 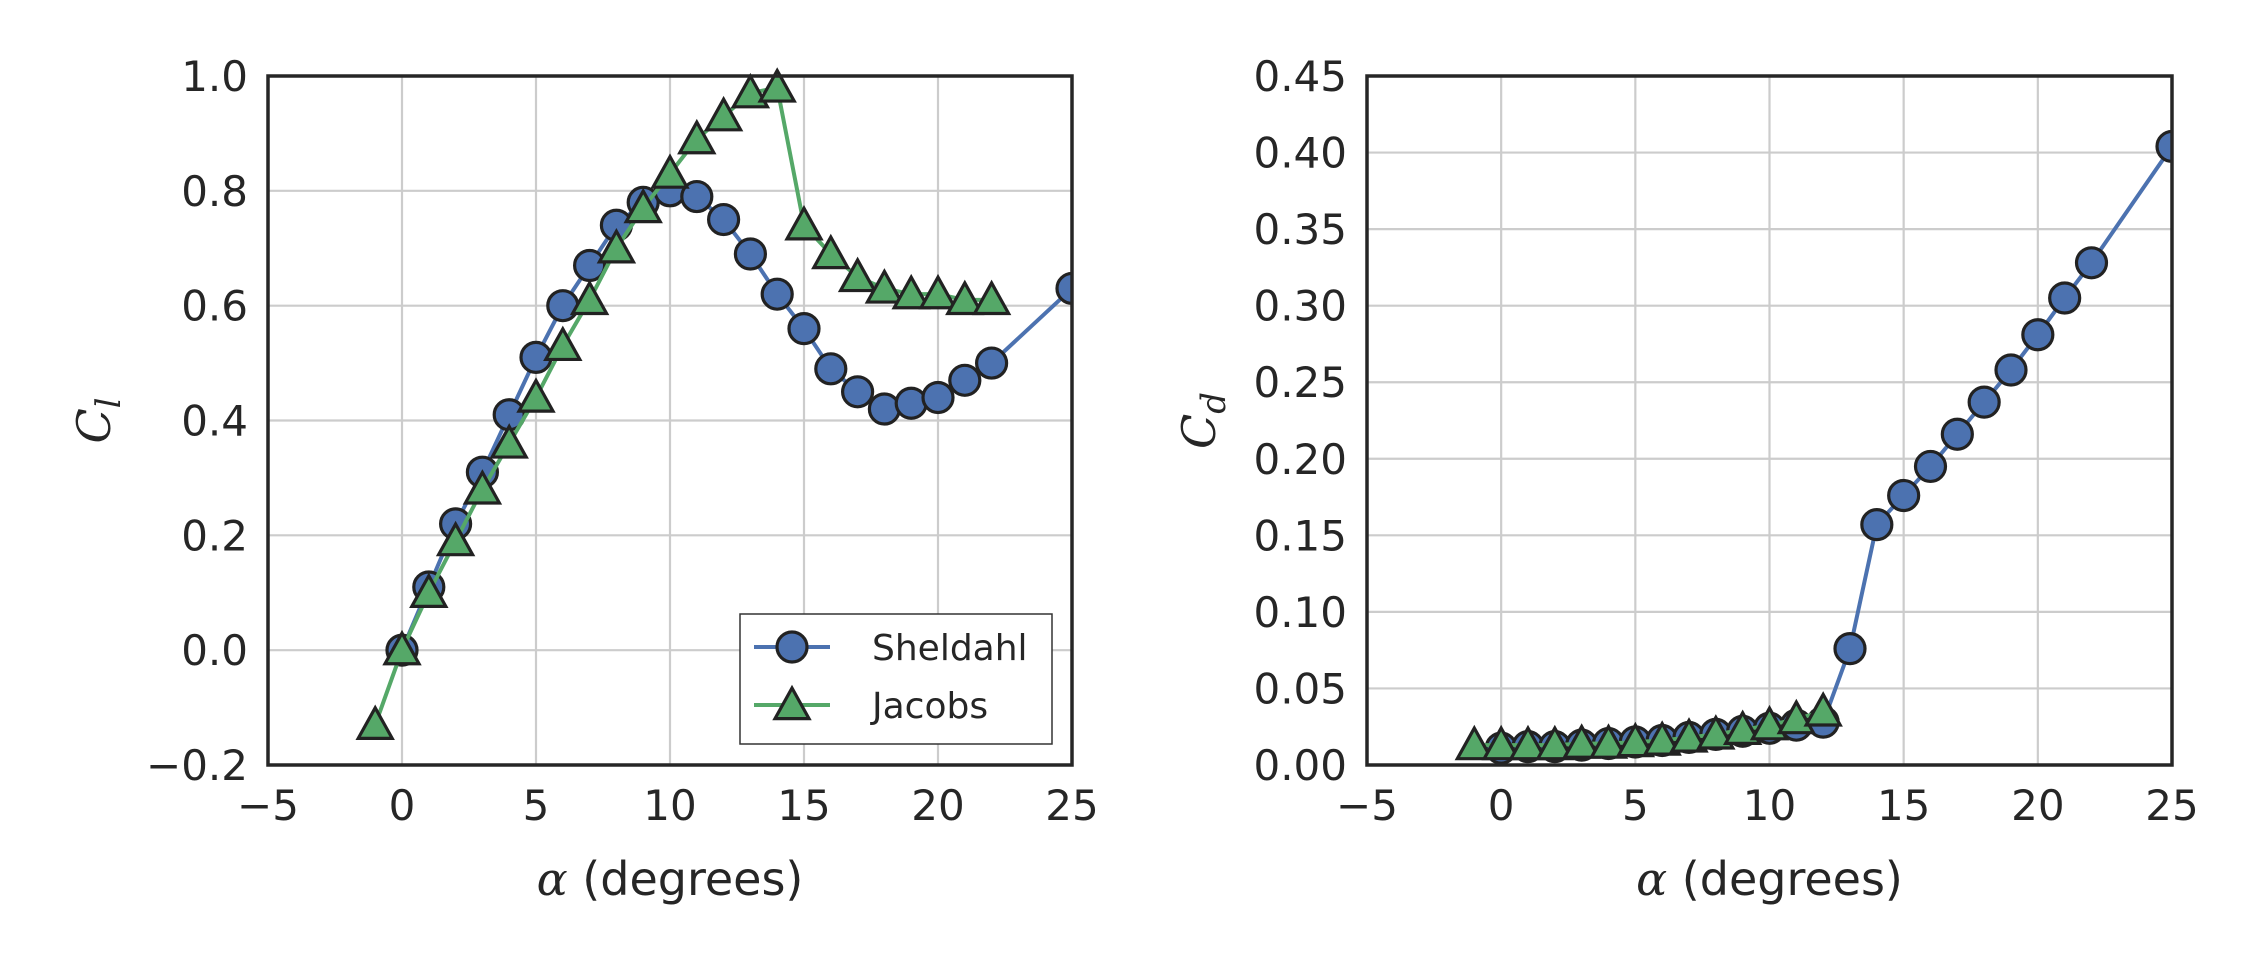 What do you see at coordinates (197, 765) in the screenshot?
I see `y-tick-label: −0.2` at bounding box center [197, 765].